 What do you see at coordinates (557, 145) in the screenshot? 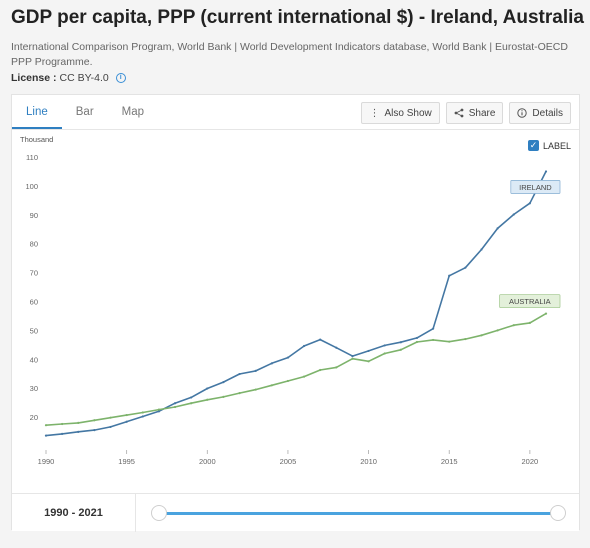
I see `label-toggle-text: LABEL` at bounding box center [557, 145].